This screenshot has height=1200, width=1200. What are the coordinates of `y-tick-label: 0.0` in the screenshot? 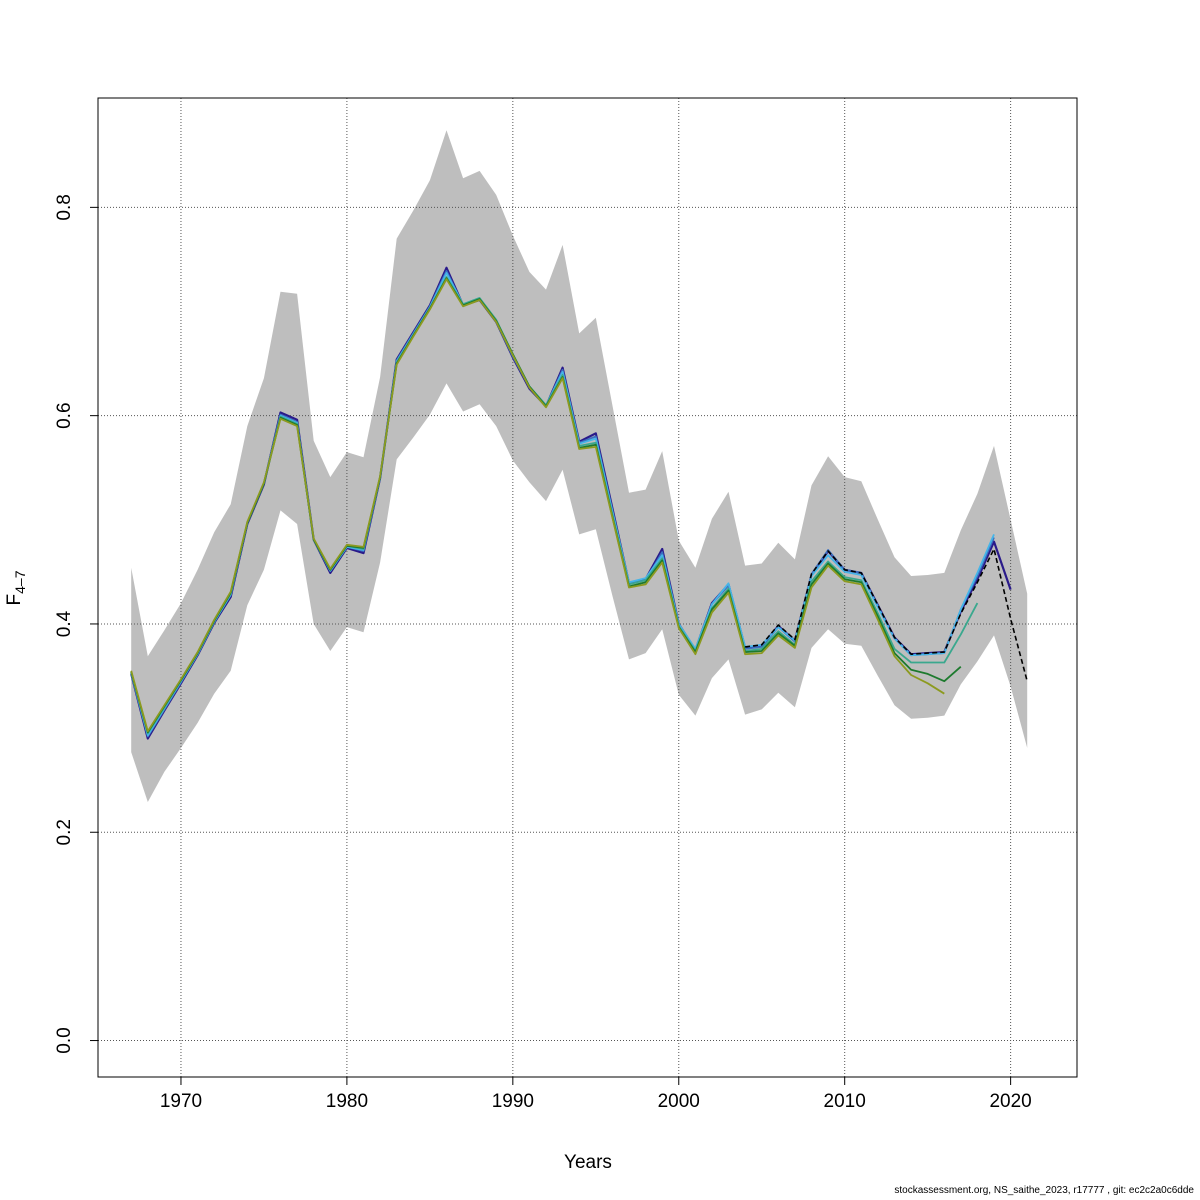 It's located at (64, 1040).